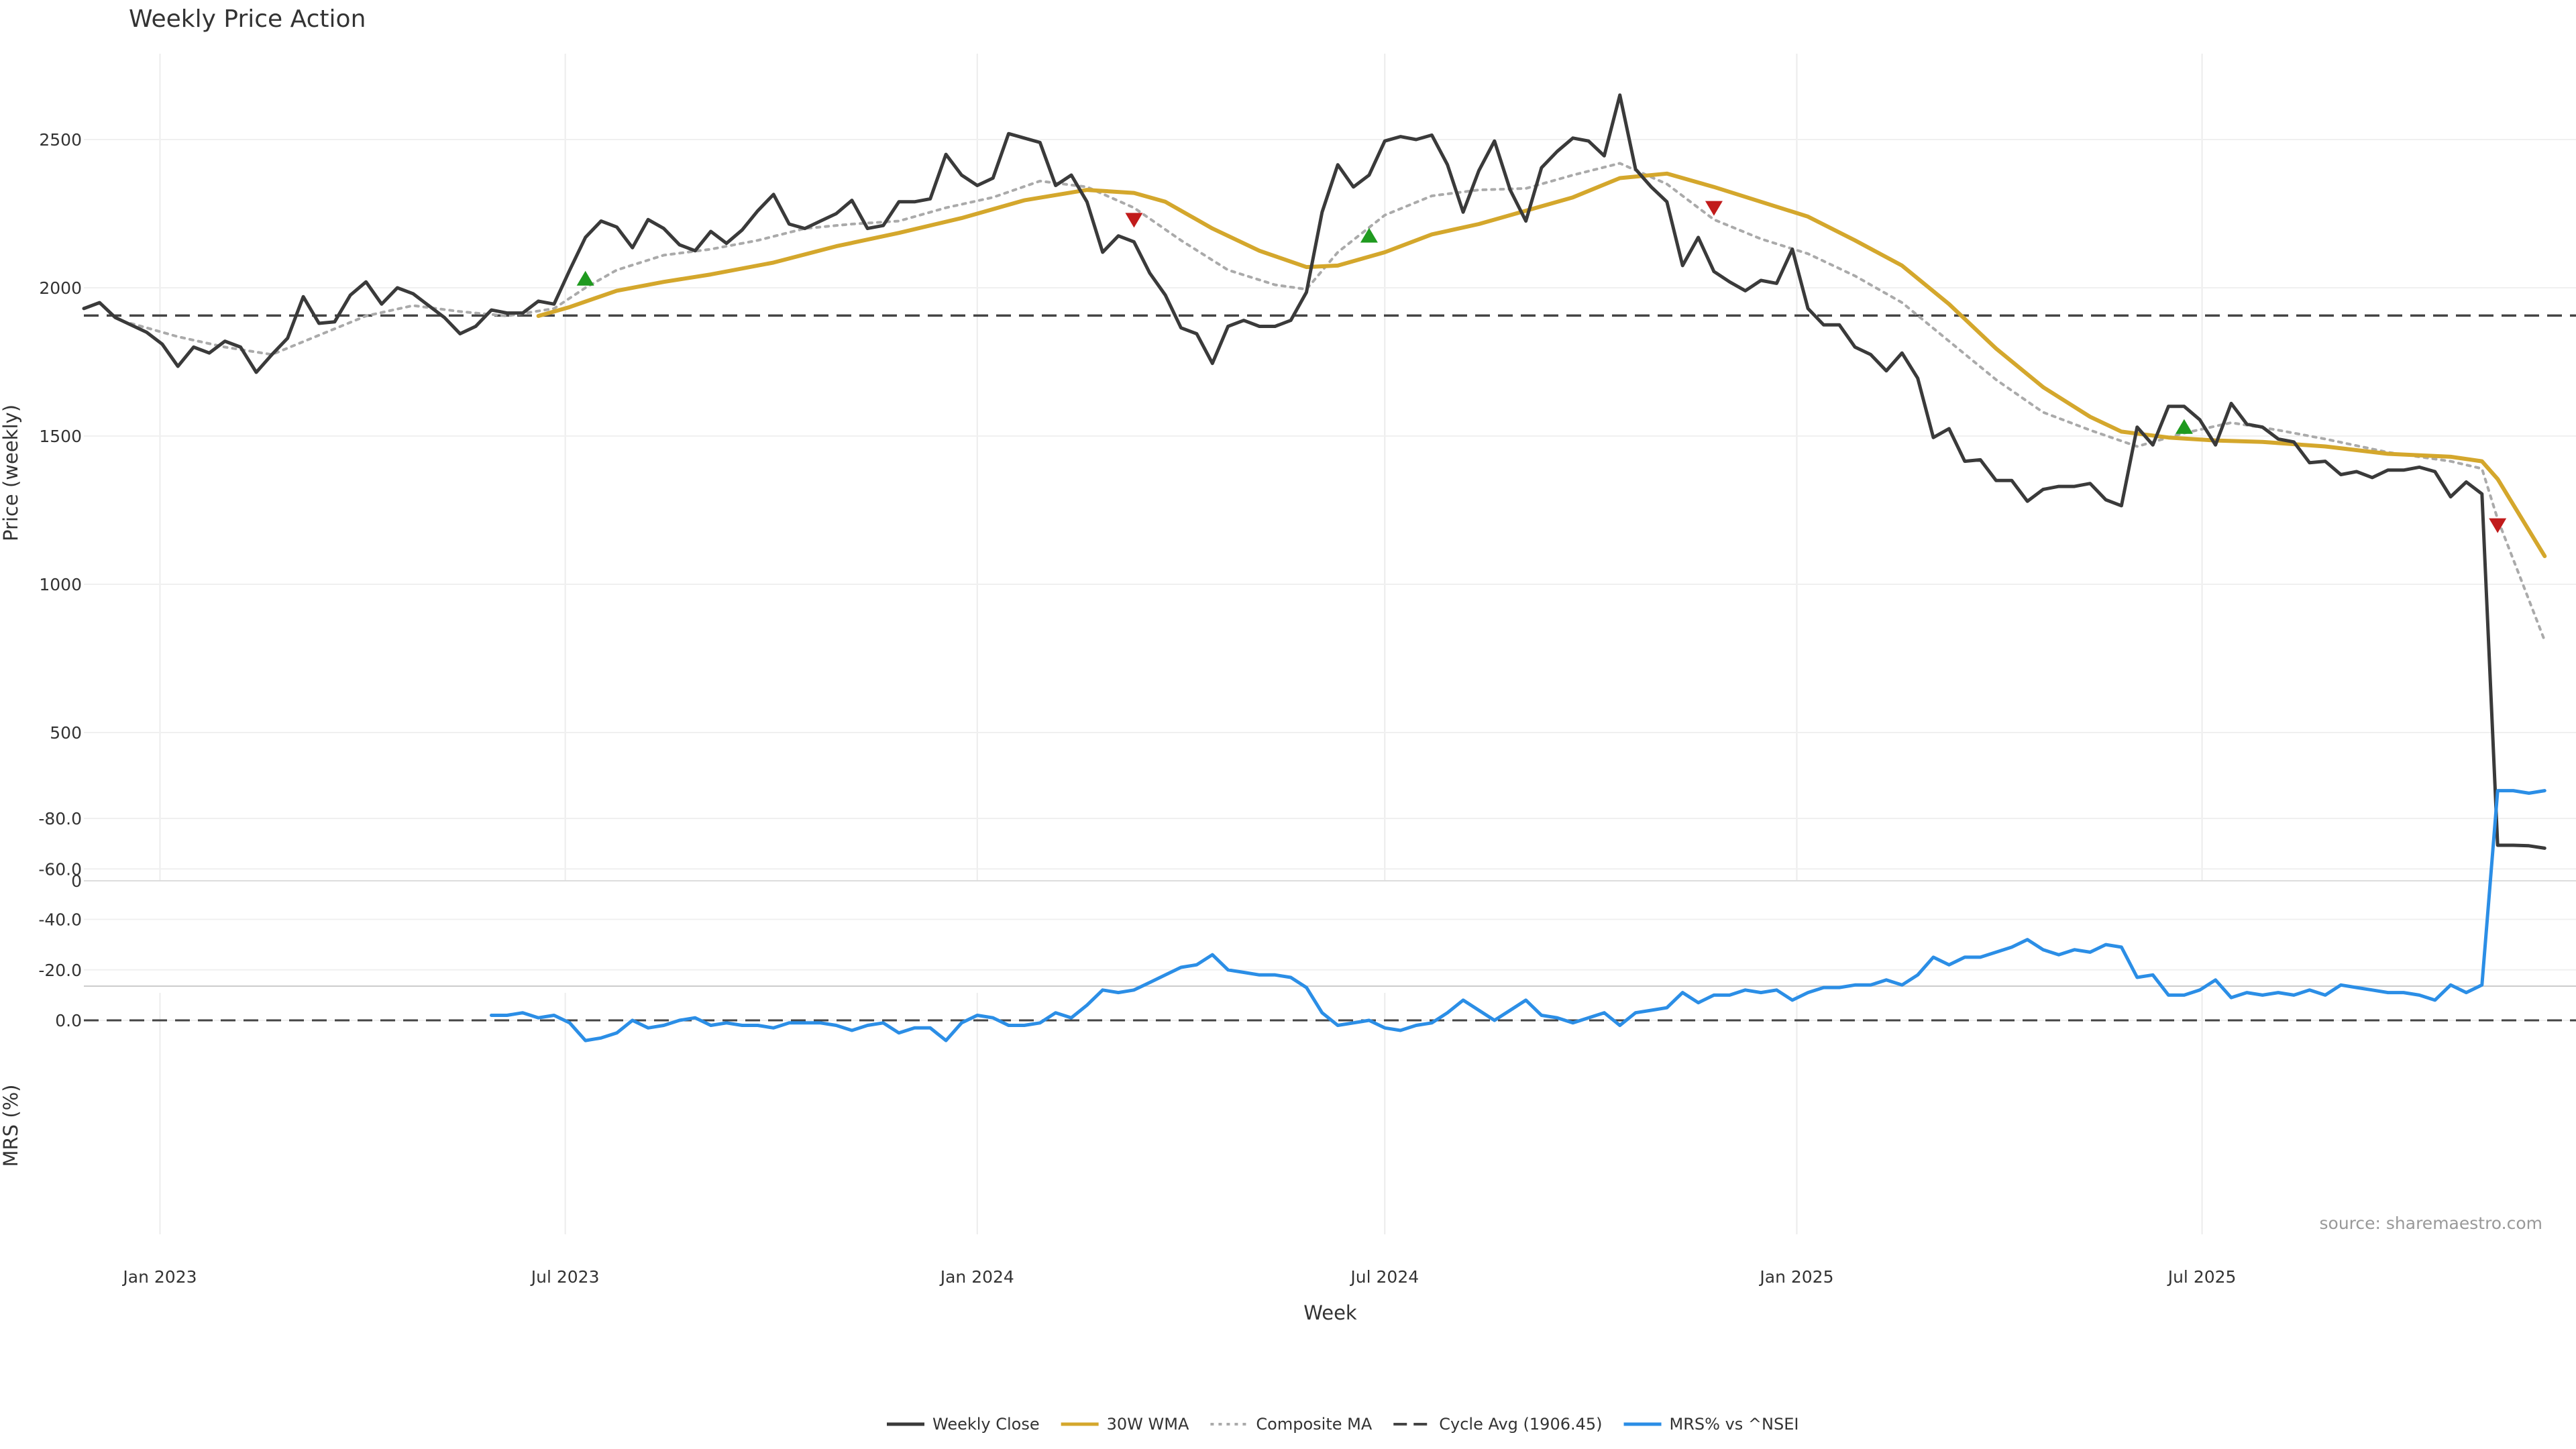 This screenshot has width=2576, height=1449. Describe the element at coordinates (976, 1277) in the screenshot. I see `x-tick-label: Jan 2024` at that location.